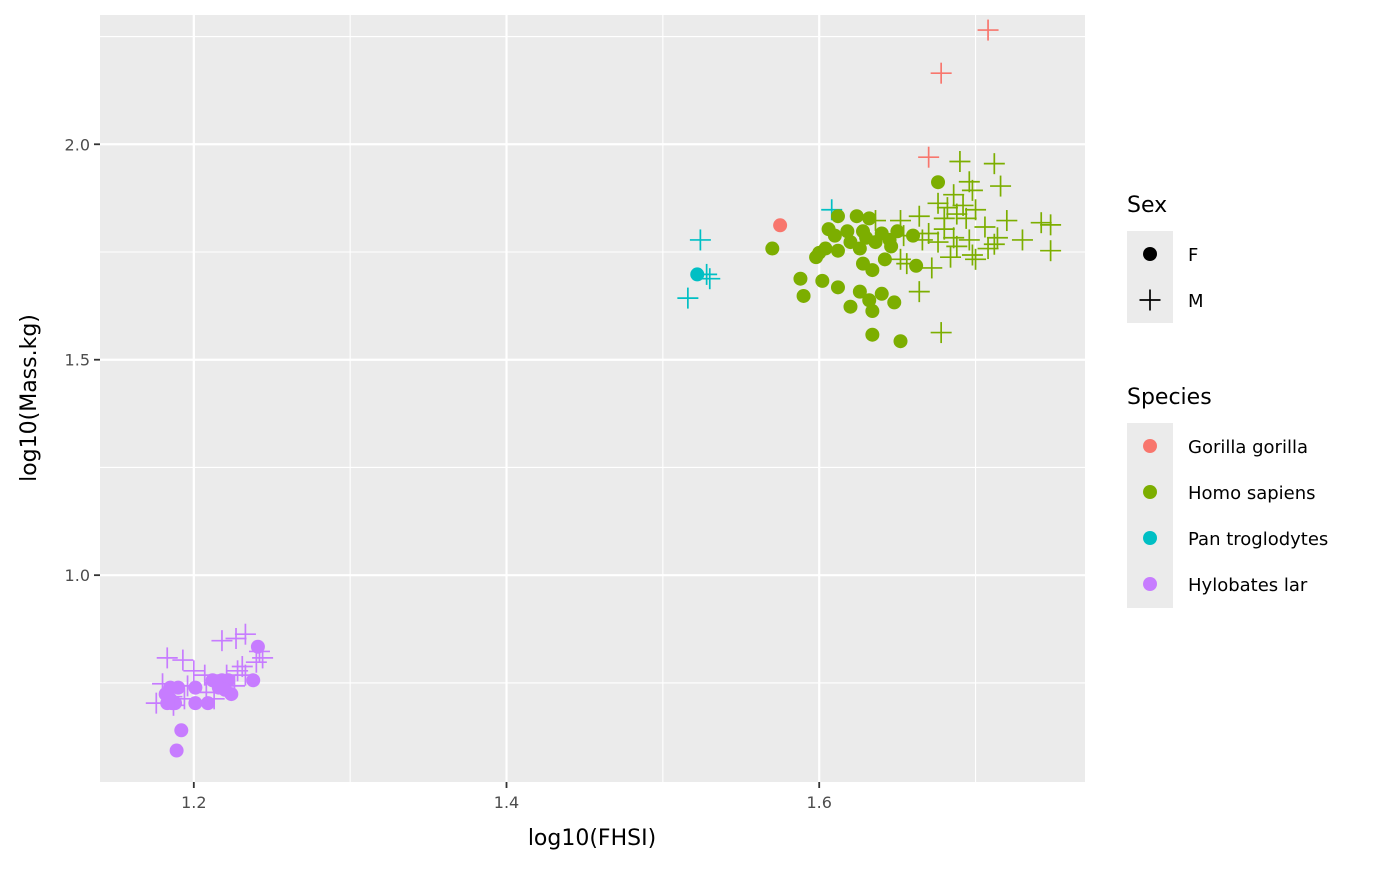 The height and width of the screenshot is (870, 1400). I want to click on legend-species-label: Gorilla gorilla, so click(1248, 447).